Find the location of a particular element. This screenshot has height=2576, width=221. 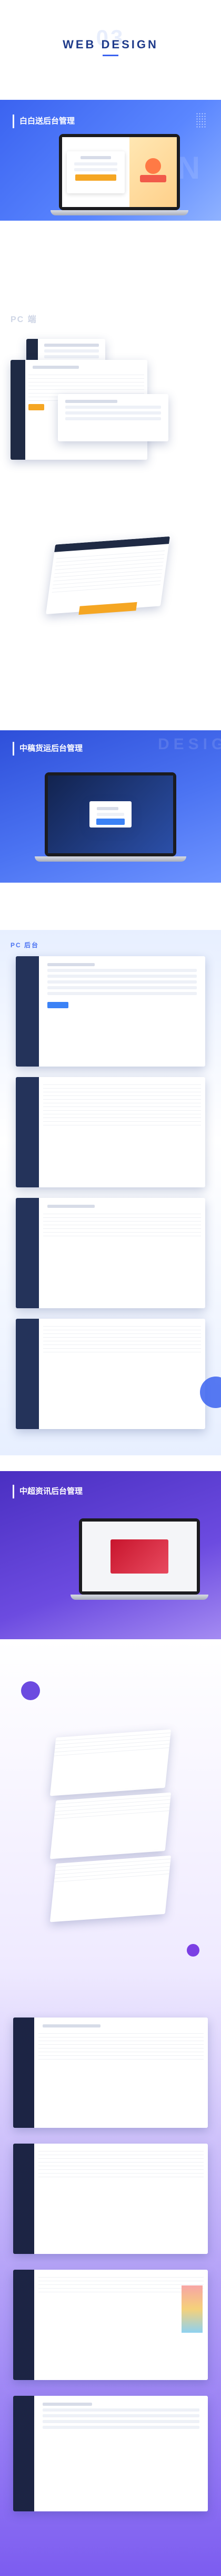

pc-label-2: PC 后台 is located at coordinates (25, 945).